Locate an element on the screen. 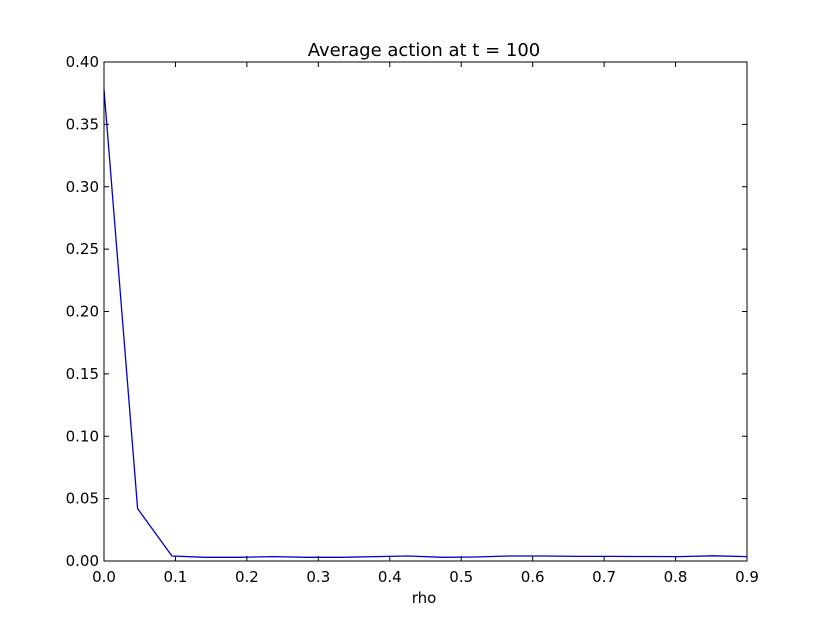  x-tick-label: 0.4 is located at coordinates (390, 577).